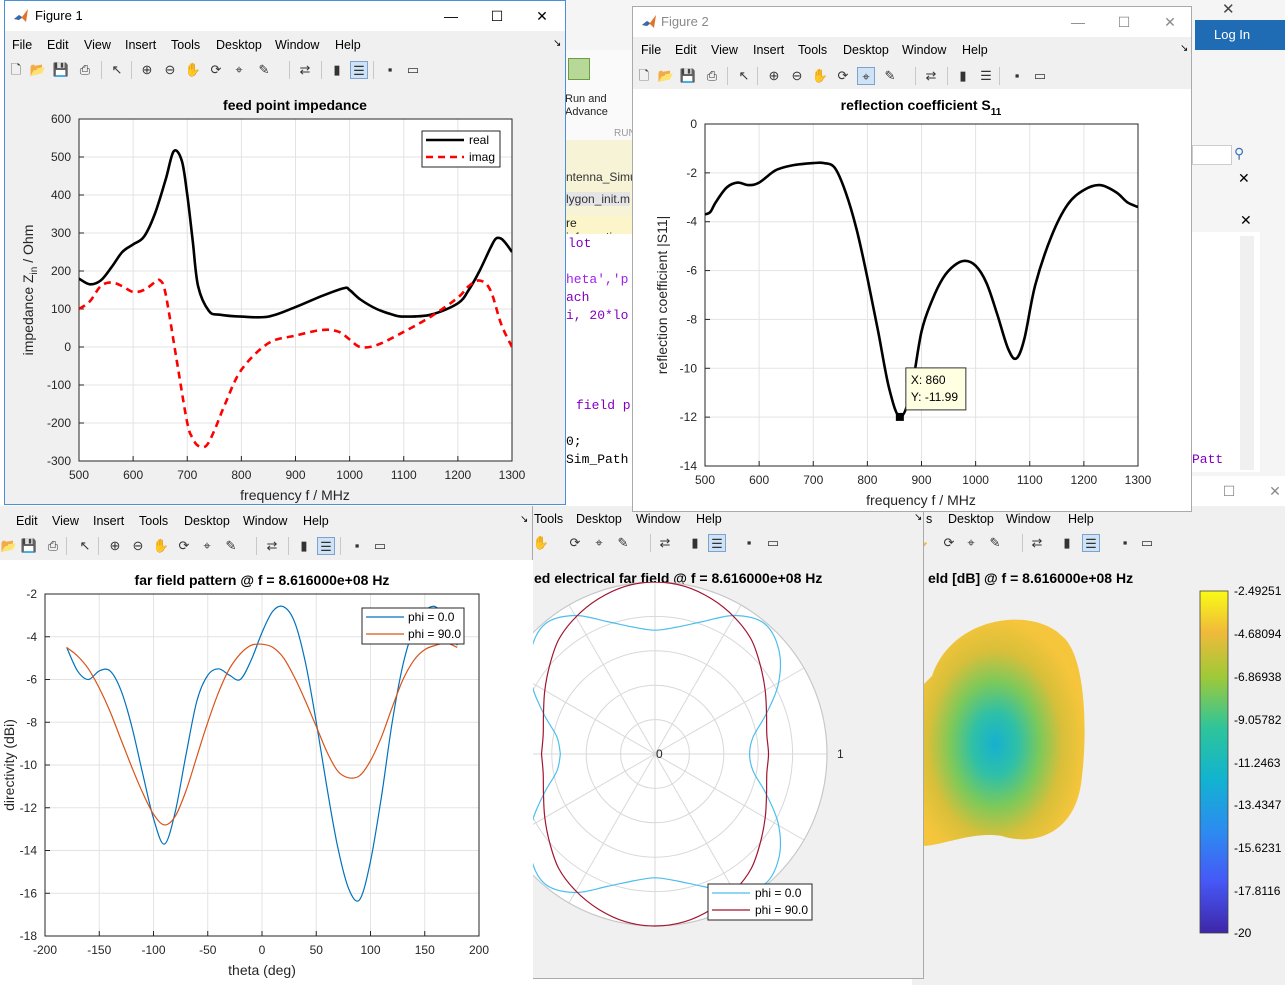 The image size is (1285, 985). Describe the element at coordinates (1239, 153) in the screenshot. I see `search-icon: ⚲` at that location.